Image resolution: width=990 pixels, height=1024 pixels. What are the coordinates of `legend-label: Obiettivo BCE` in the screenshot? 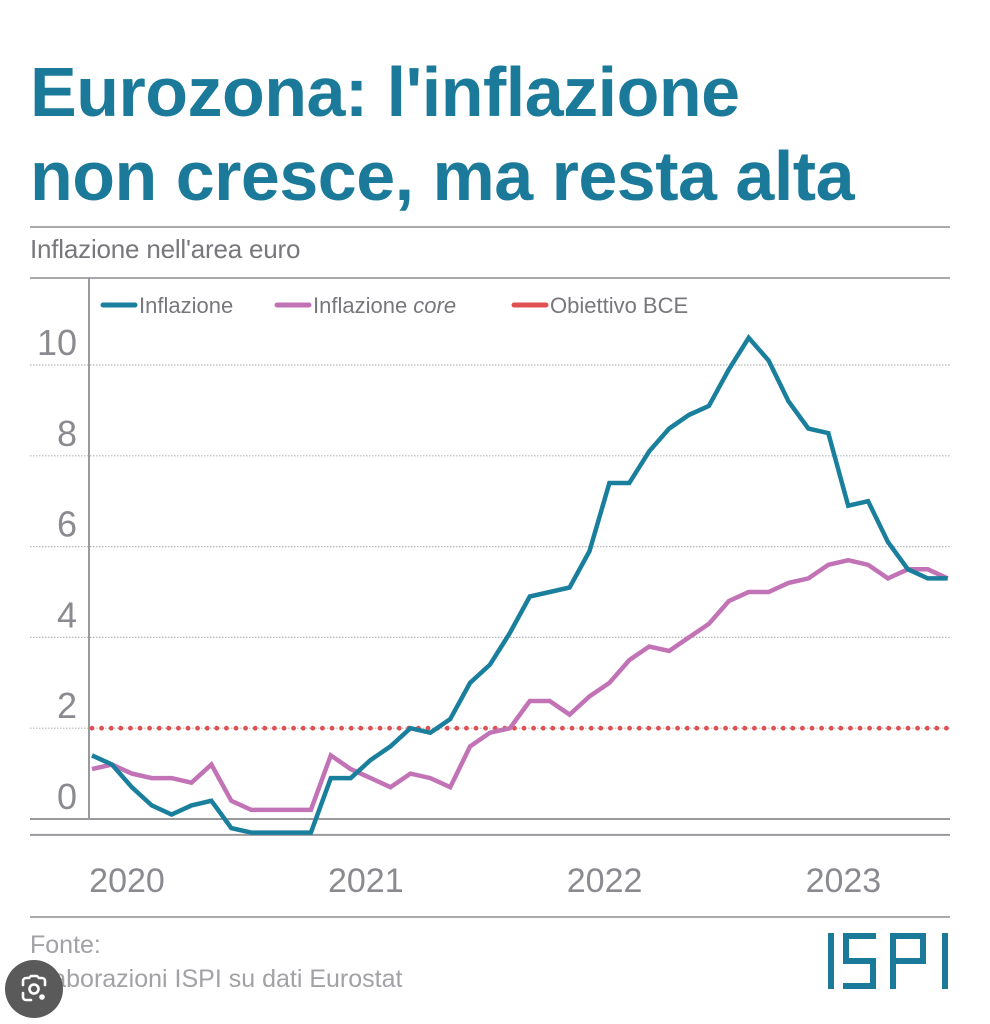 It's located at (619, 305).